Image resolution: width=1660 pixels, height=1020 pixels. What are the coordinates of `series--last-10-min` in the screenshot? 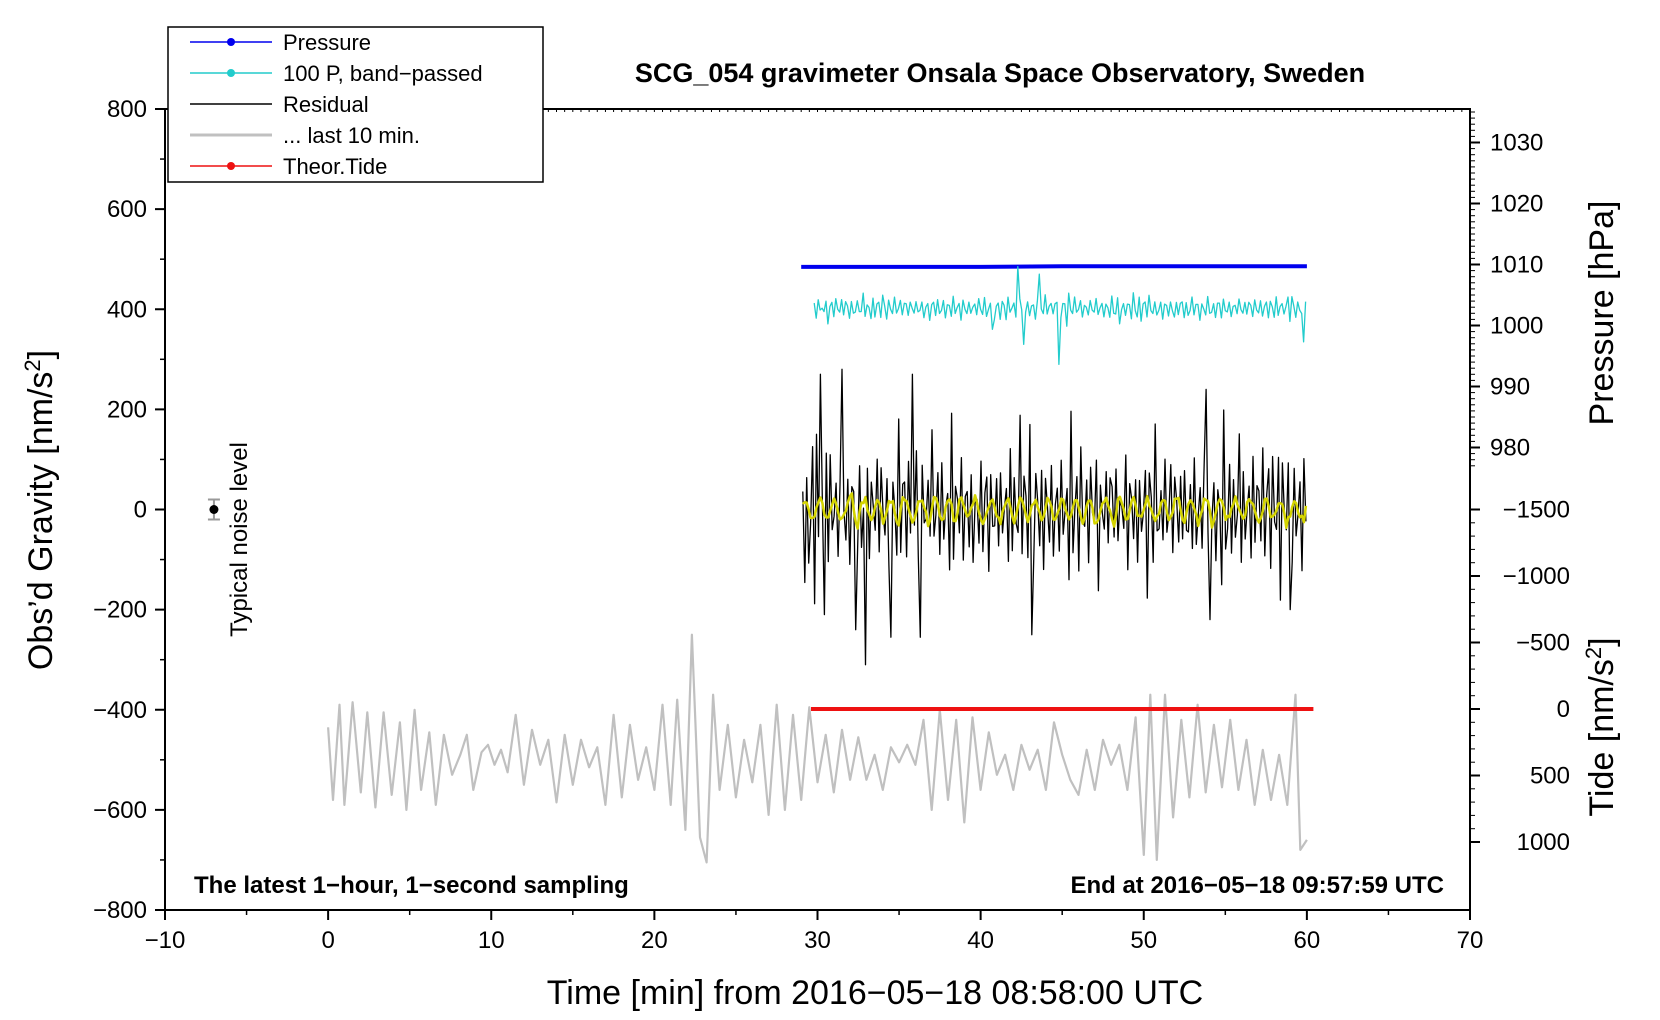 It's located at (817, 748).